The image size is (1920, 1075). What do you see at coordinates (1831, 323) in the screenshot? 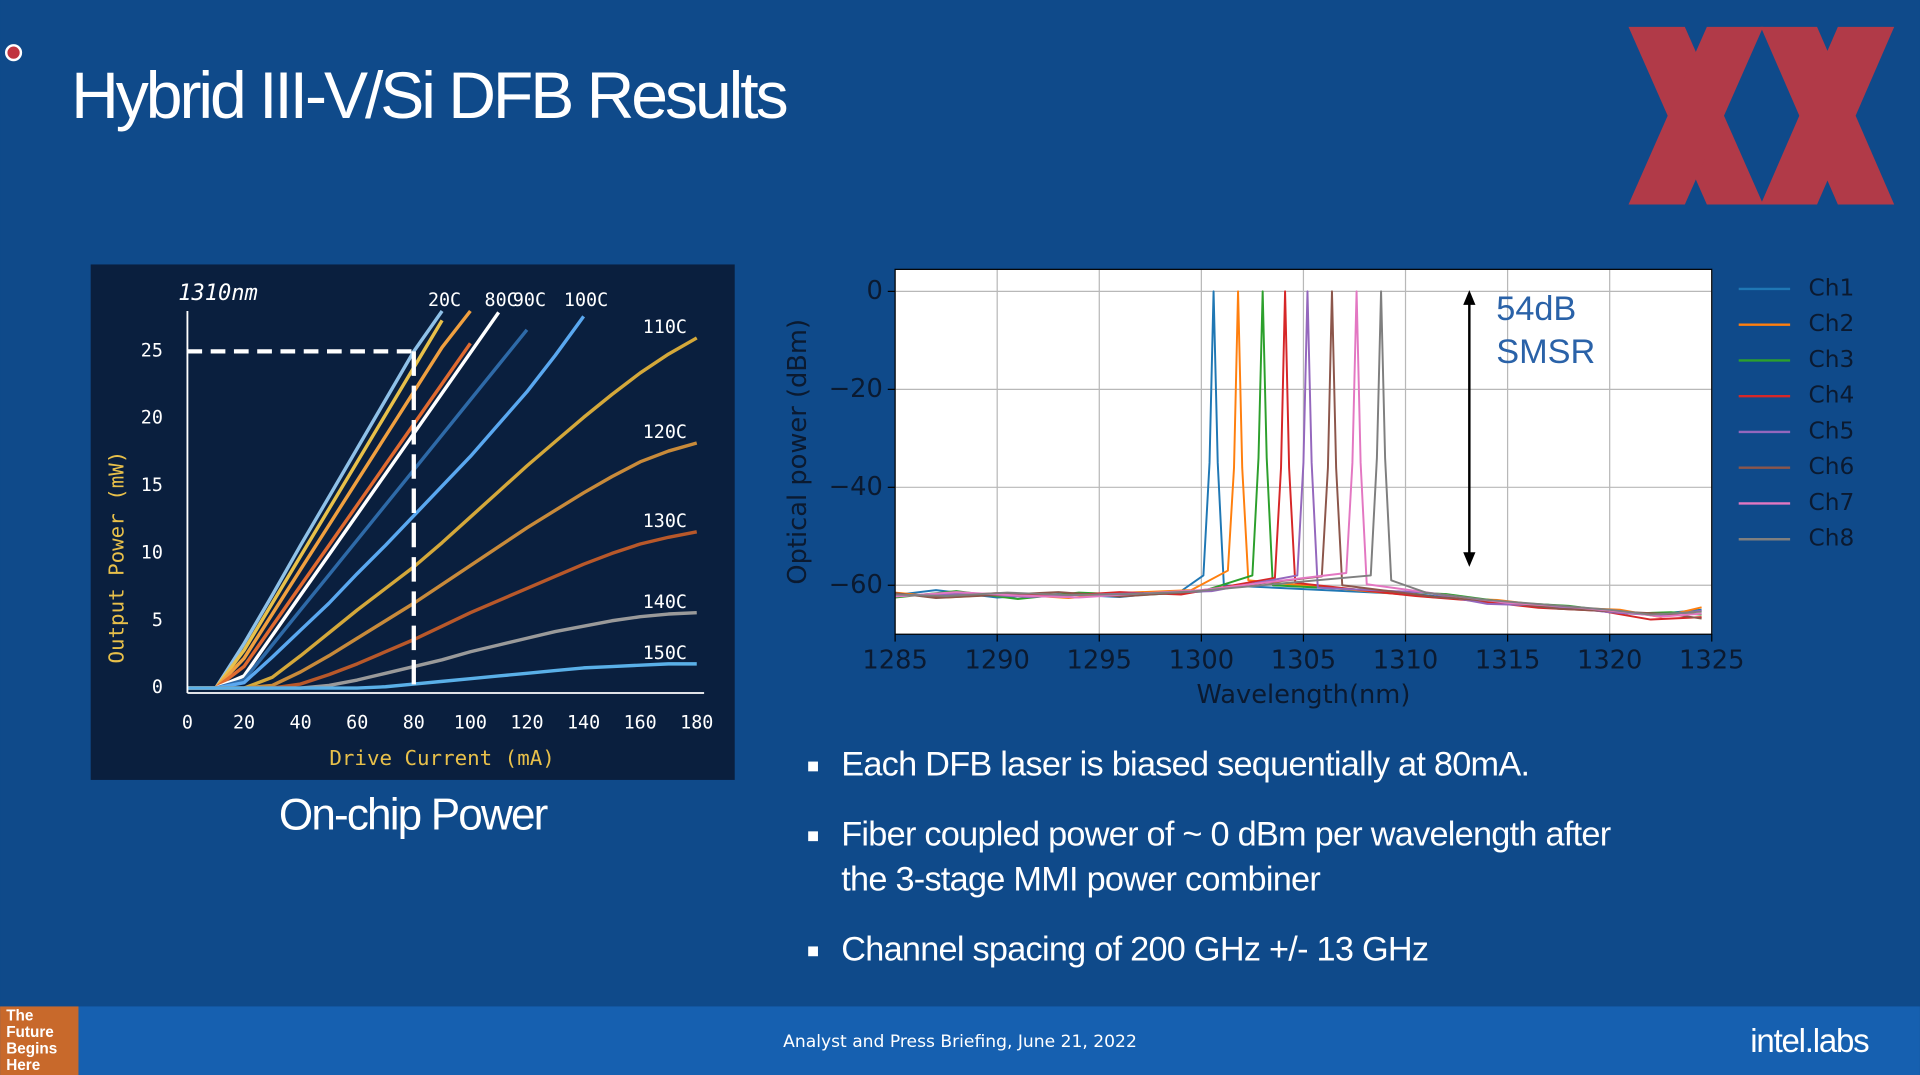
I see `legend-label: Ch2` at bounding box center [1831, 323].